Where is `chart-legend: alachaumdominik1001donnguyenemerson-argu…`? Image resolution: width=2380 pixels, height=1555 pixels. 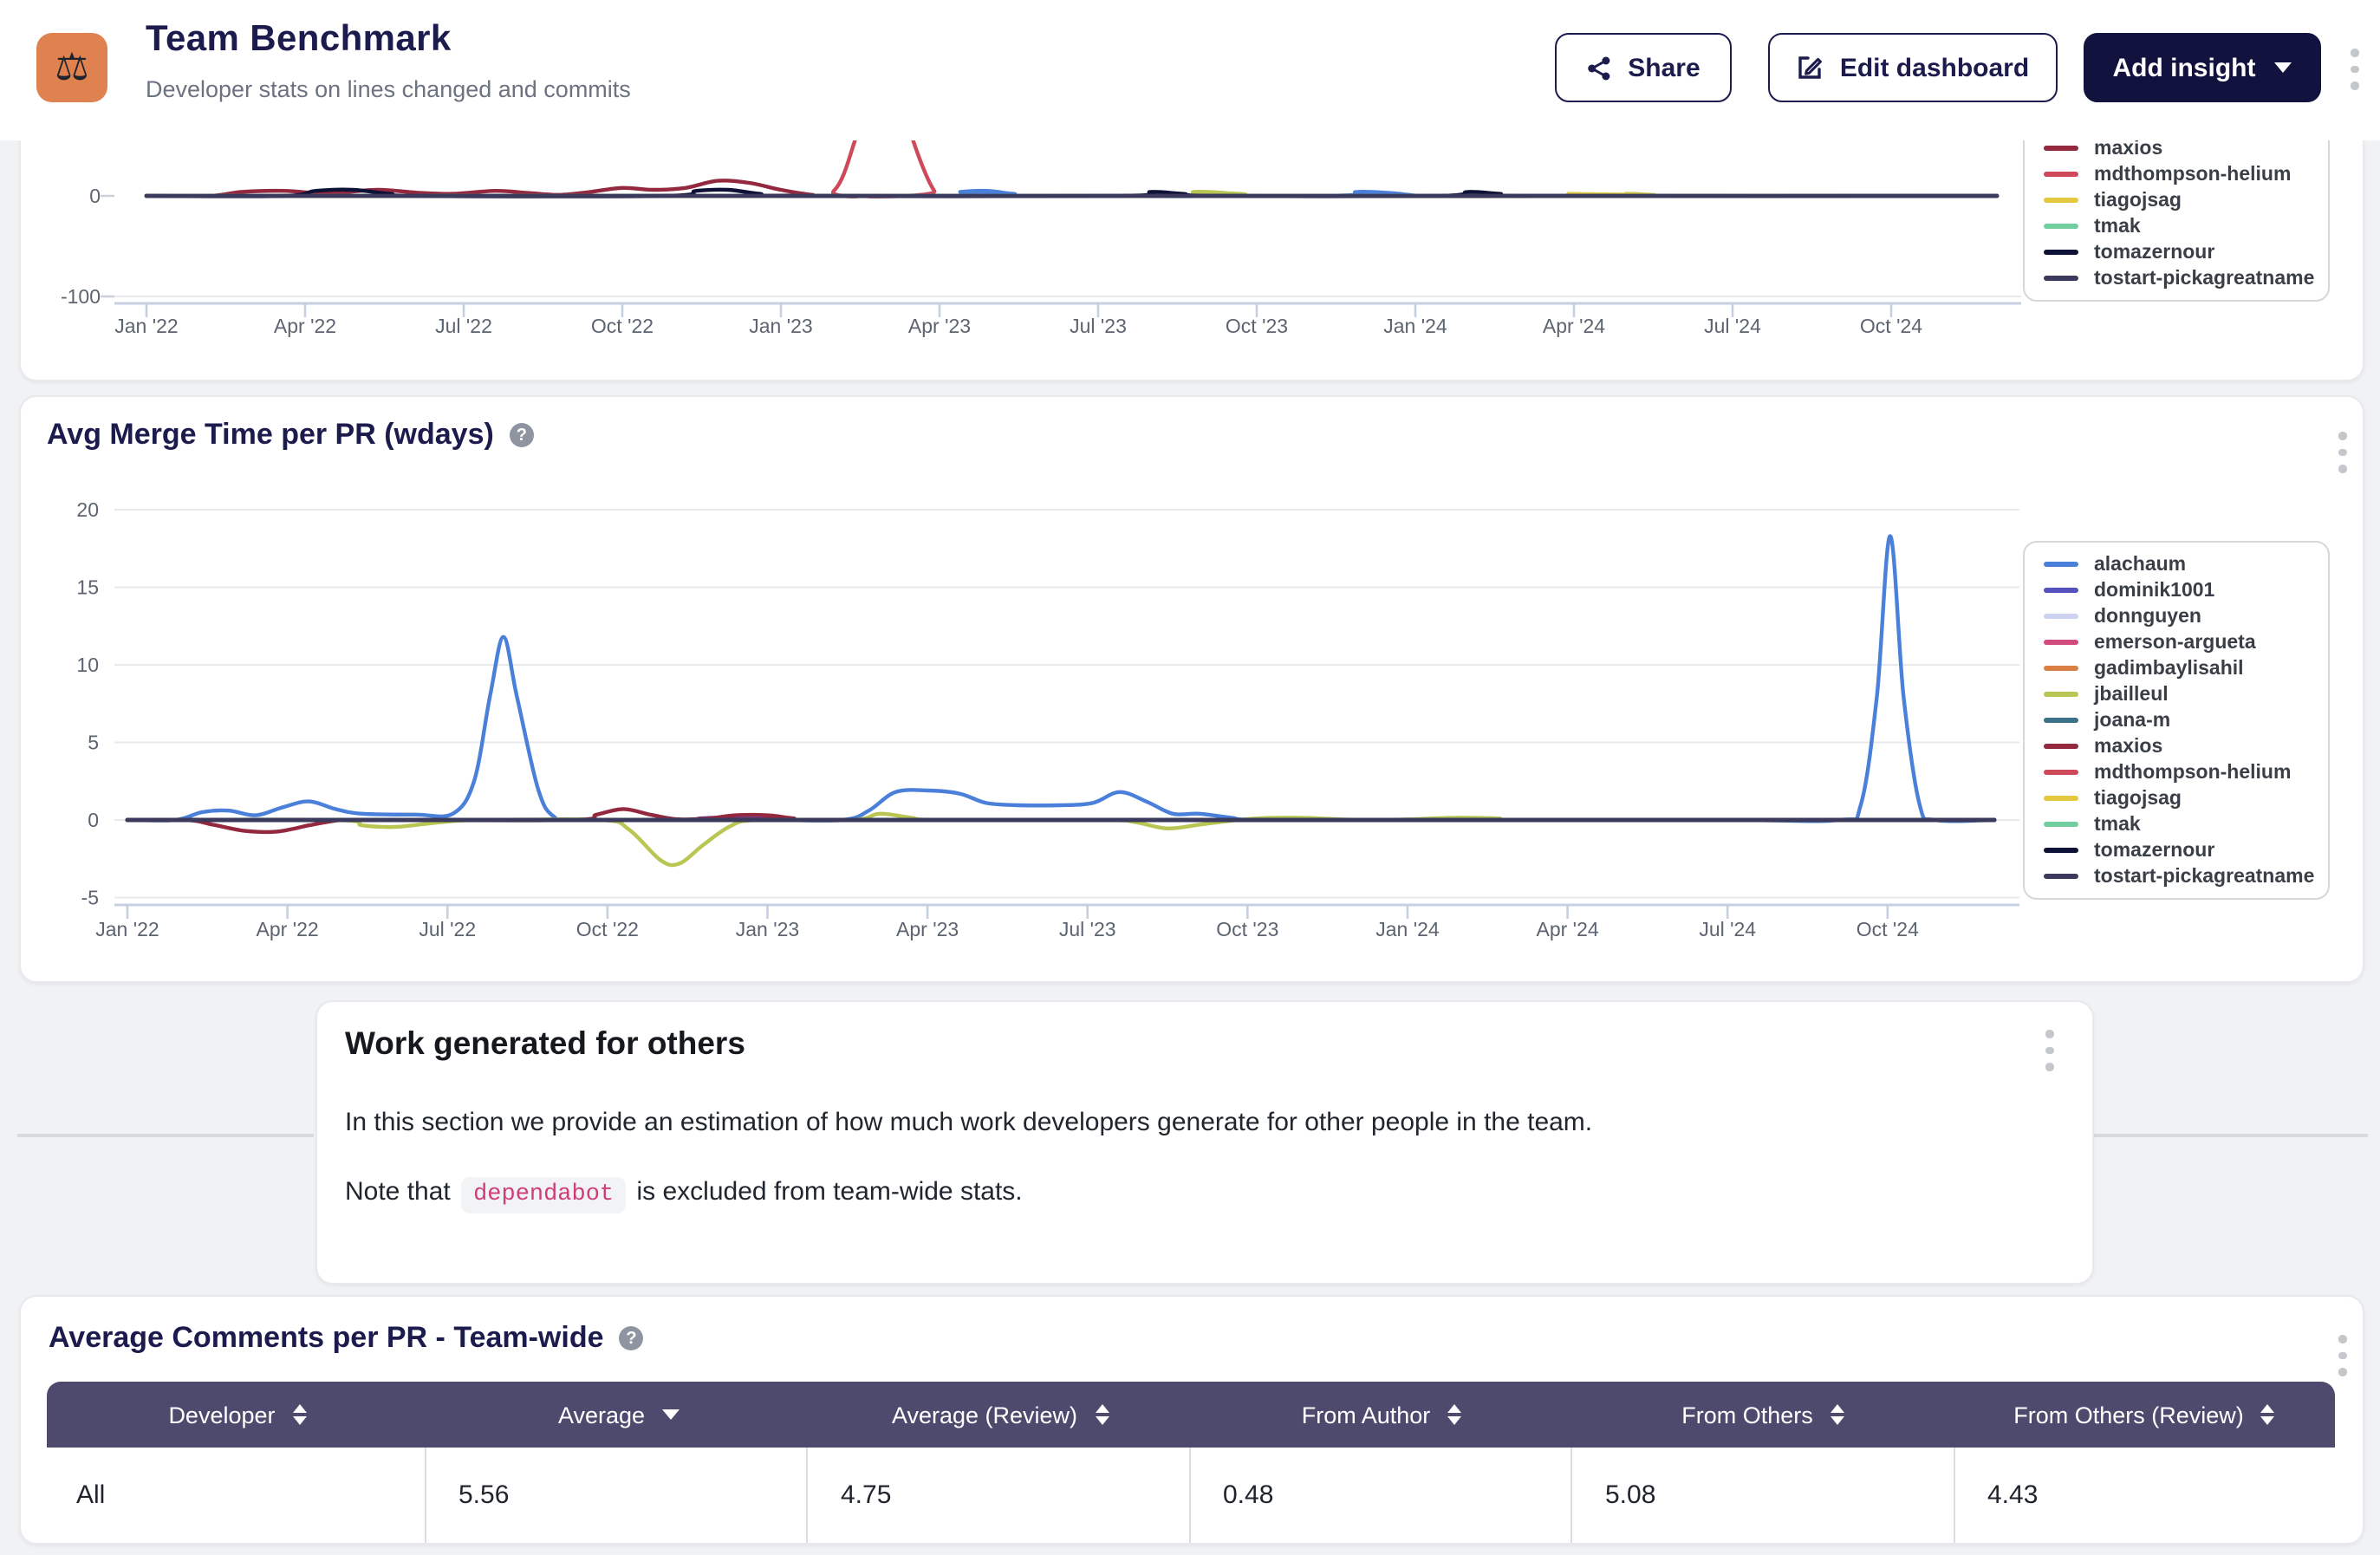
chart-legend: alachaumdominik1001donnguyenemerson-argu… is located at coordinates (2176, 221).